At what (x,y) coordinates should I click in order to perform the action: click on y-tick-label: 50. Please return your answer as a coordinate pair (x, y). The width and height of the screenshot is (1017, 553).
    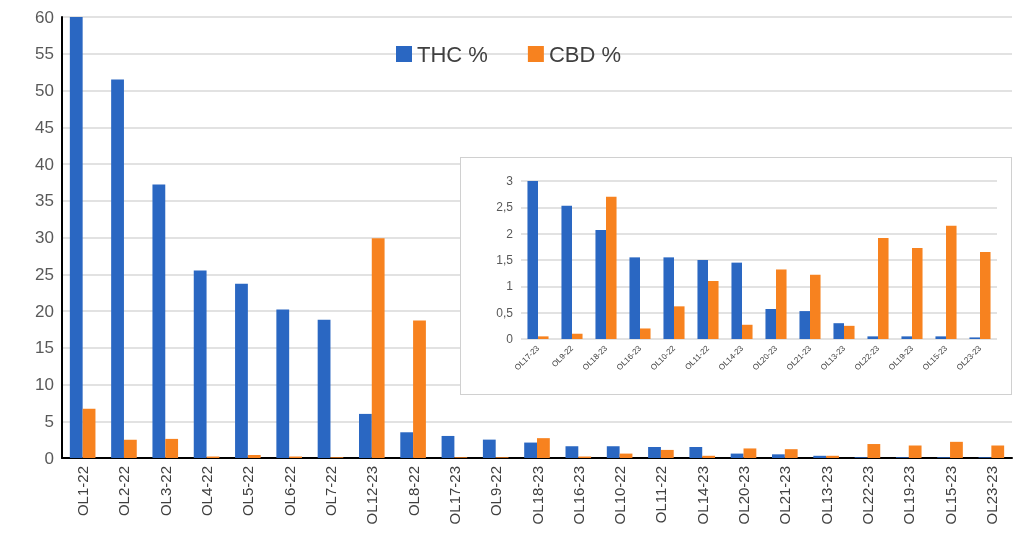
    Looking at the image, I should click on (44, 90).